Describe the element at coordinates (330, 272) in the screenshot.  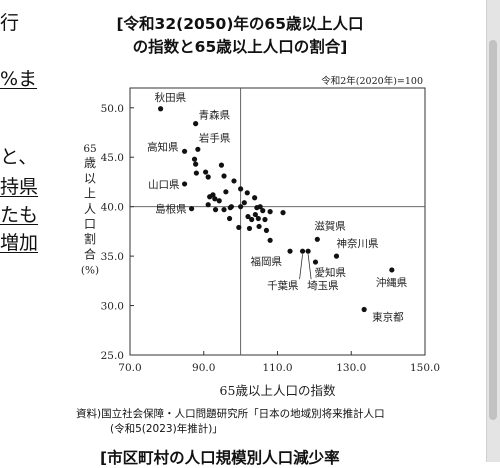
I see `point-label: 愛知県` at that location.